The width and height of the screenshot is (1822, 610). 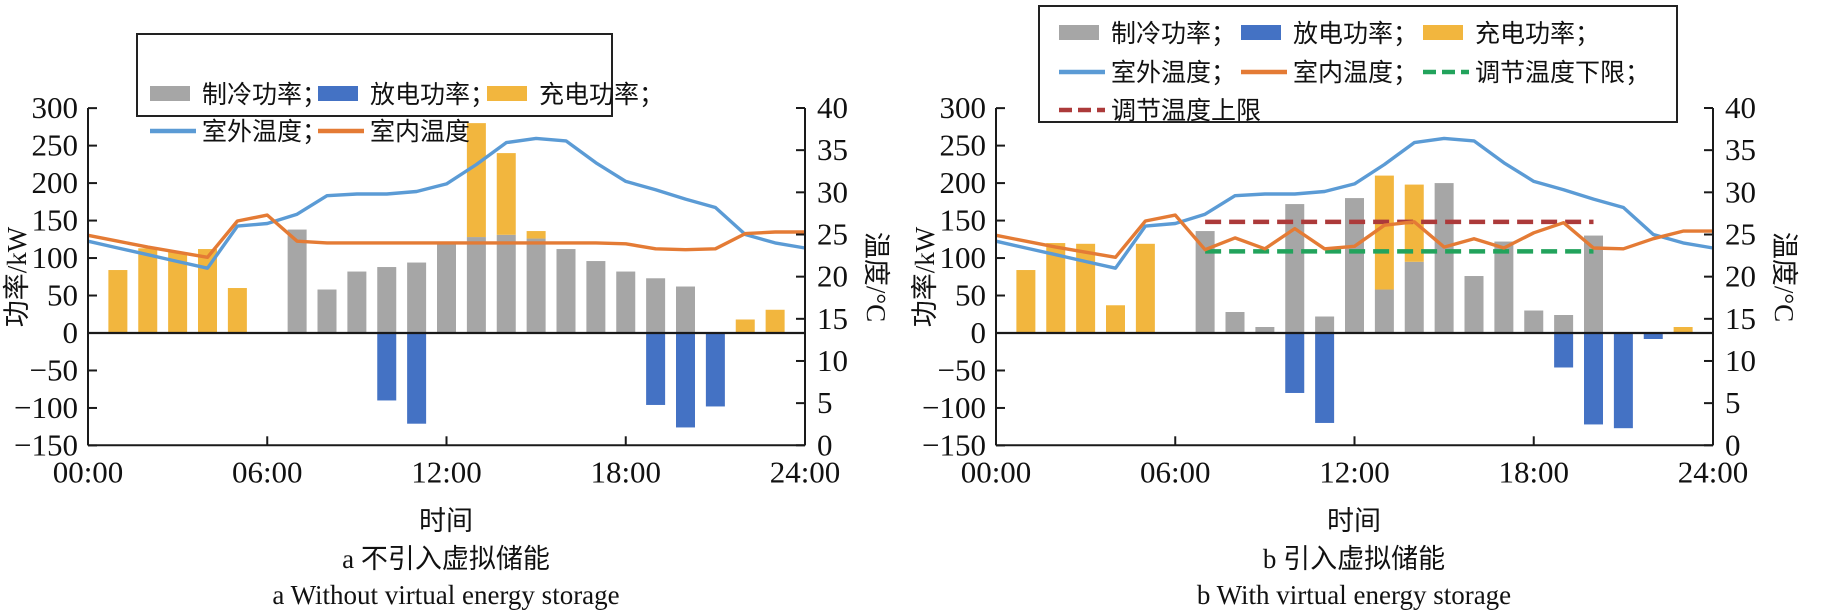 I want to click on panel-b-discharge-bar-h11, so click(x=1325, y=378).